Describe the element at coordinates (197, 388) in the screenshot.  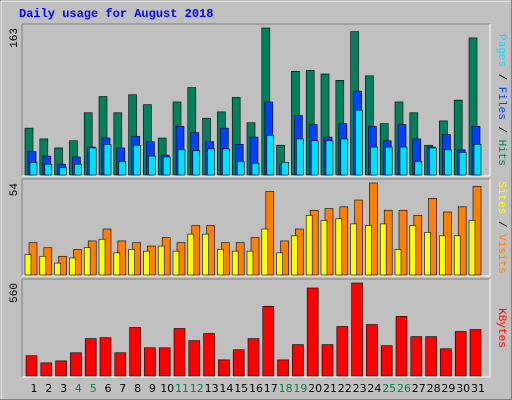
I see `x-tick-label: 12` at that location.